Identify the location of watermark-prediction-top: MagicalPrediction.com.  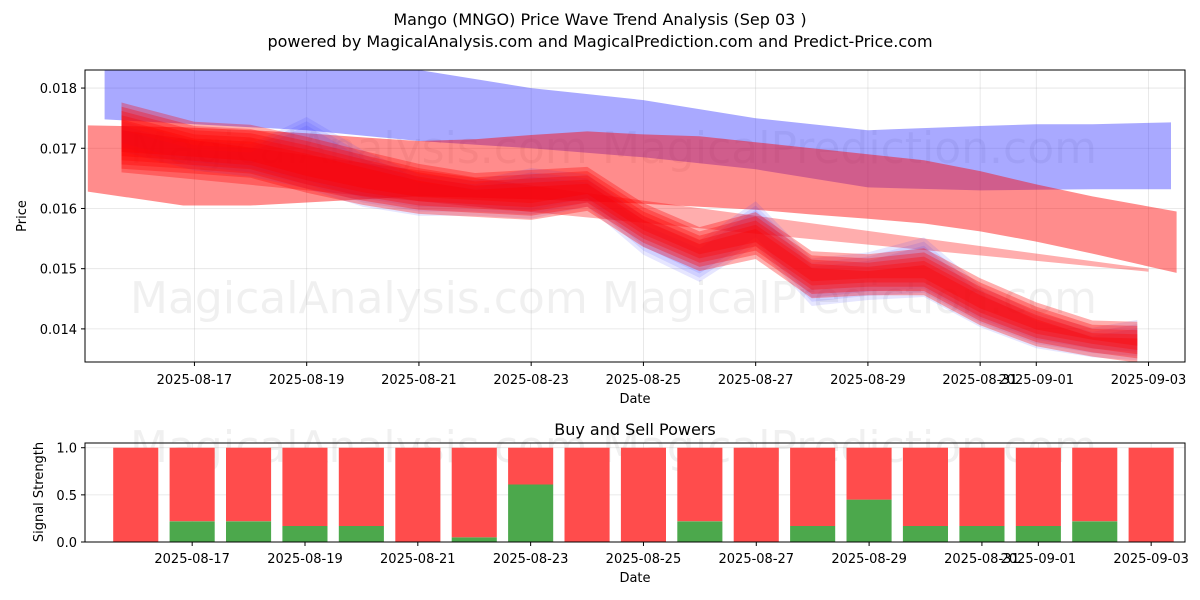
(849, 148).